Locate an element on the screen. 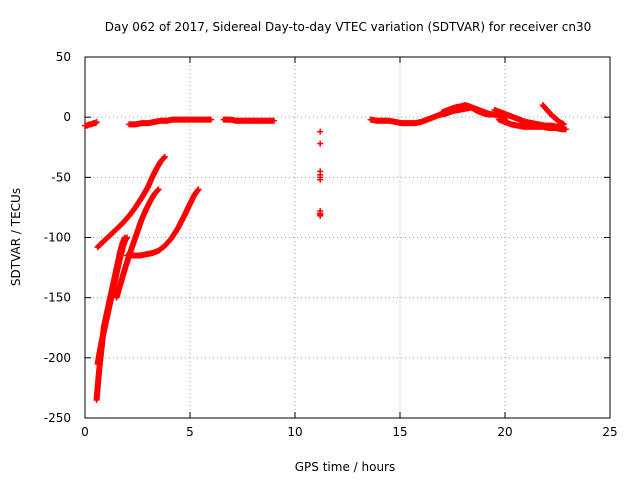 The width and height of the screenshot is (640, 484). x-axis-label: GPS time / hours is located at coordinates (345, 467).